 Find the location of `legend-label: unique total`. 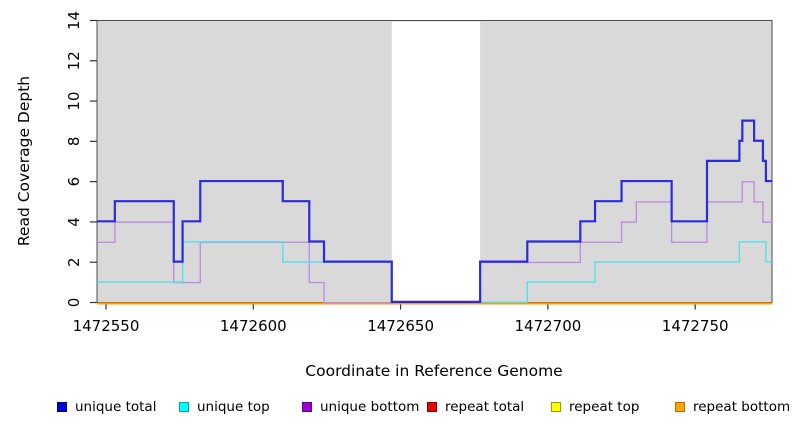

legend-label: unique total is located at coordinates (116, 407).